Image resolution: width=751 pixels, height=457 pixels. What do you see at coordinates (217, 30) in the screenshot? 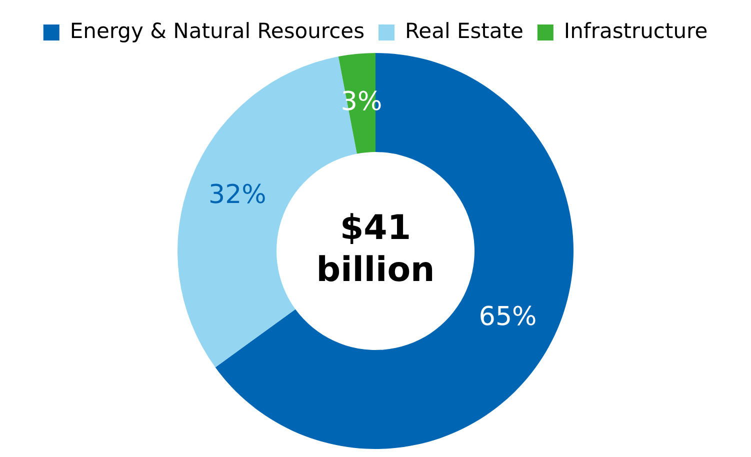
I see `legend-label: Energy & Natural Resources` at bounding box center [217, 30].